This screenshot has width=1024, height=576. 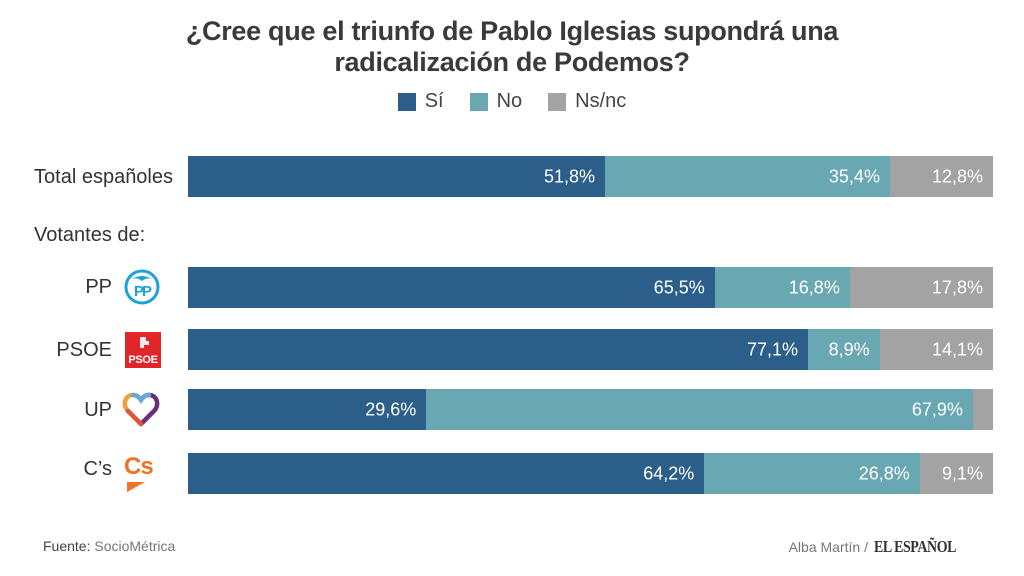 I want to click on bar-row-pp: 65,5% 16,8% 17,8%, so click(x=590, y=287).